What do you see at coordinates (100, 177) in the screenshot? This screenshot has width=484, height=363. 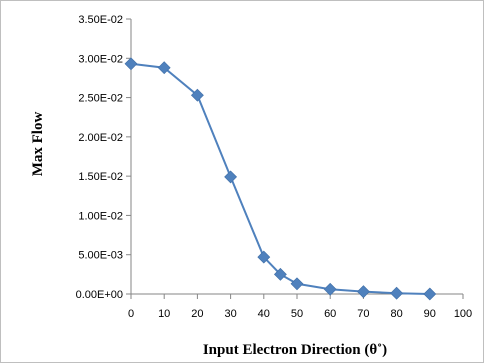 I see `y-tick-label: 1.50E-02` at bounding box center [100, 177].